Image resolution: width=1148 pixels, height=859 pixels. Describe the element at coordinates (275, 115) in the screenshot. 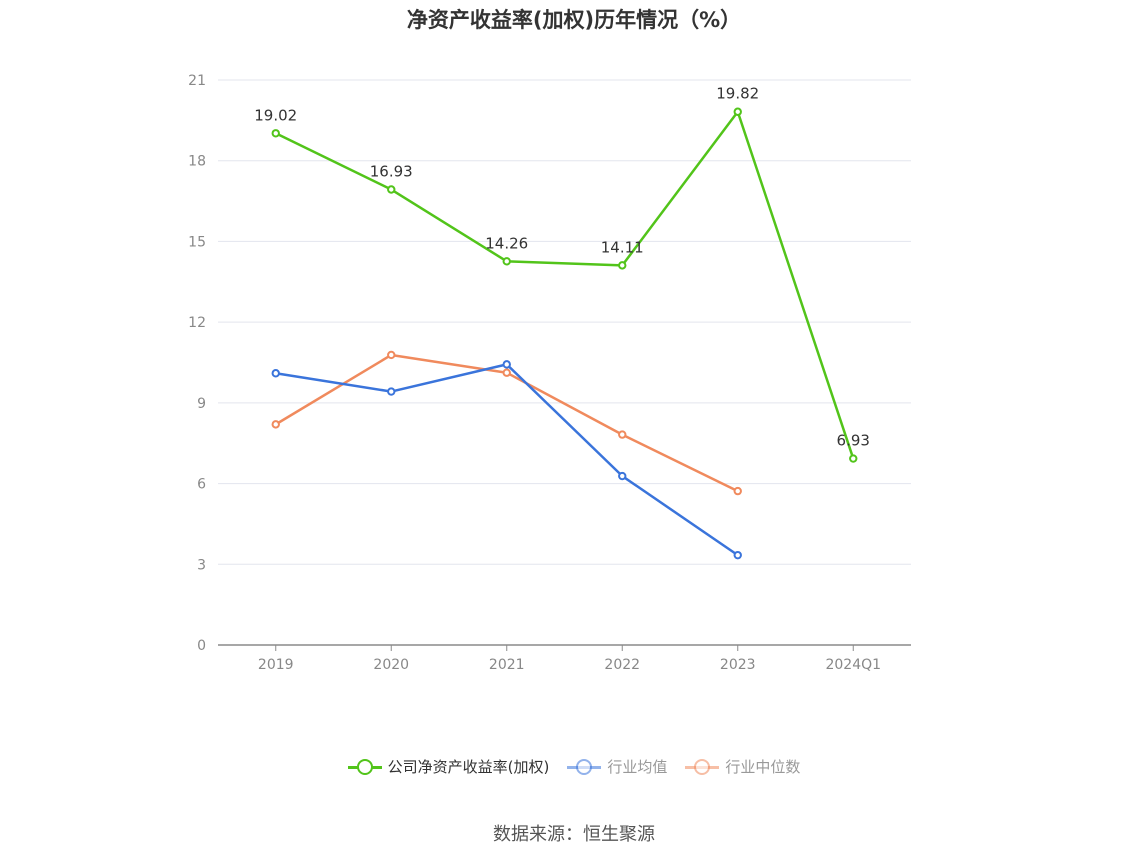

I see `data-label: 19.02` at that location.